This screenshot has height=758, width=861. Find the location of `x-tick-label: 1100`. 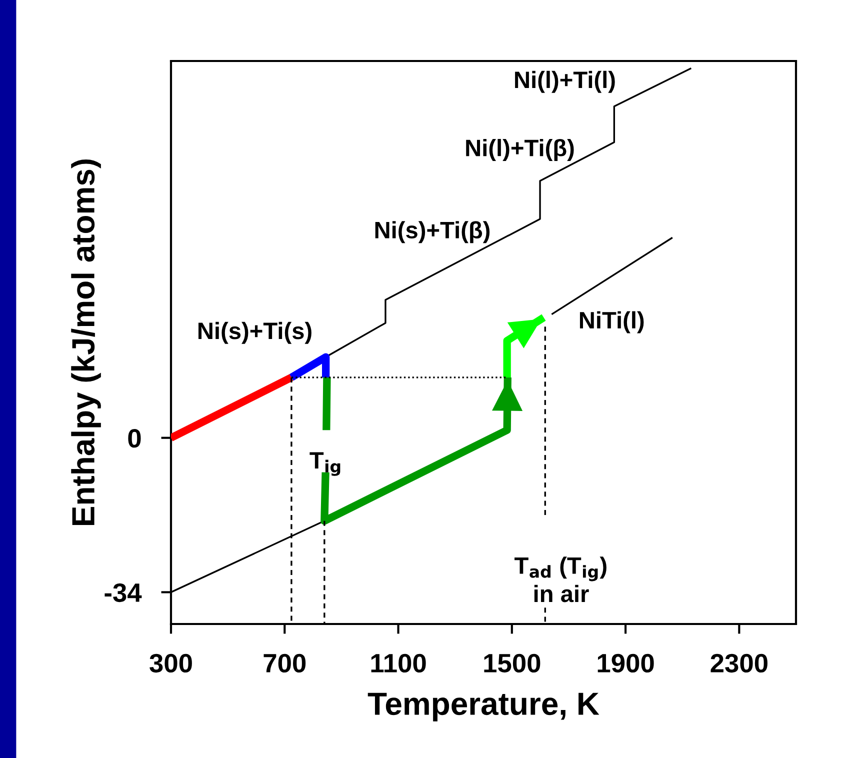

x-tick-label: 1100 is located at coordinates (398, 663).